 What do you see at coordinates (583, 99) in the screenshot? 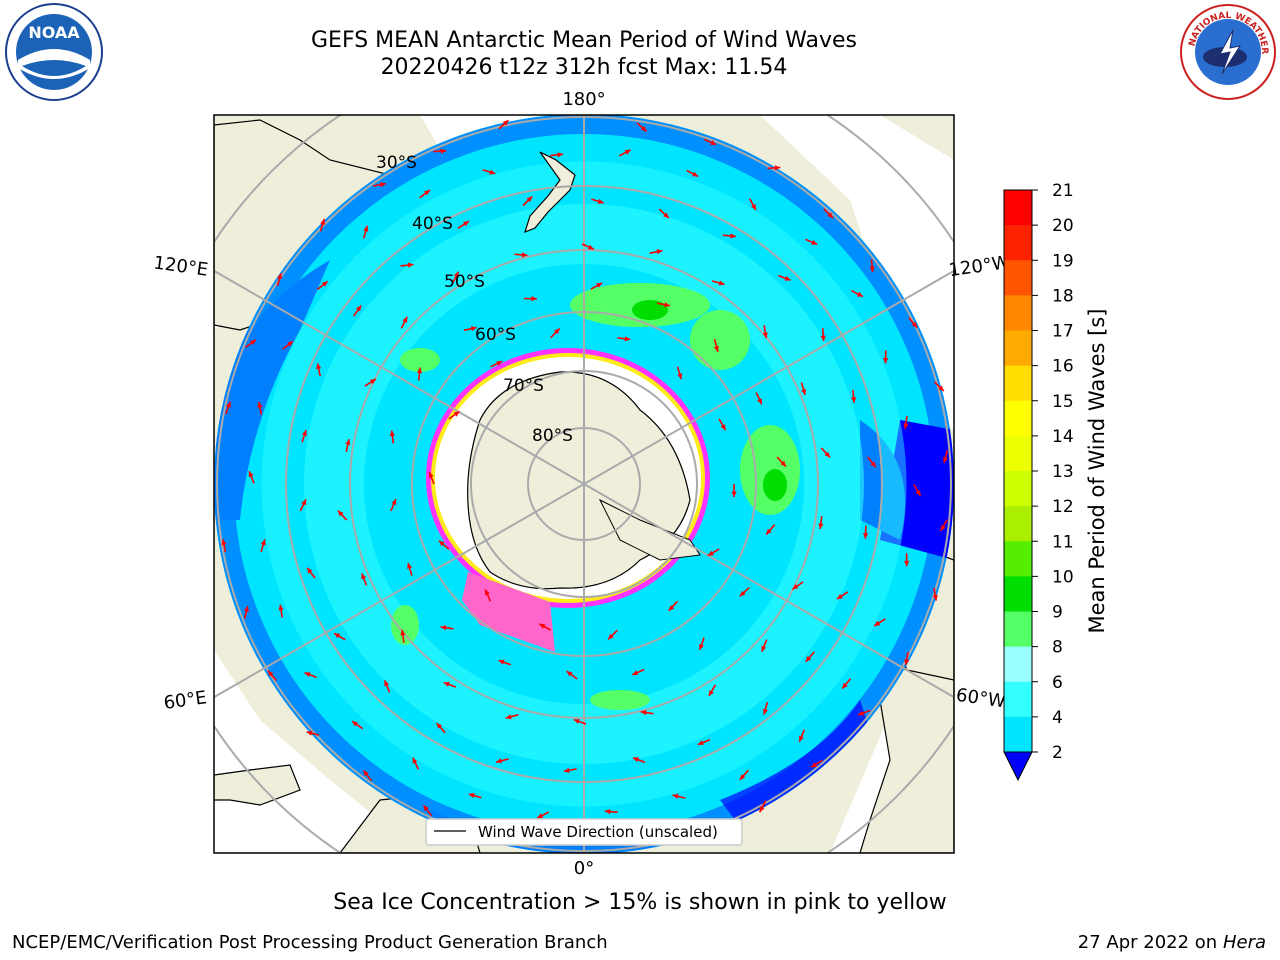
I see `lon-label-180: 180°` at bounding box center [583, 99].